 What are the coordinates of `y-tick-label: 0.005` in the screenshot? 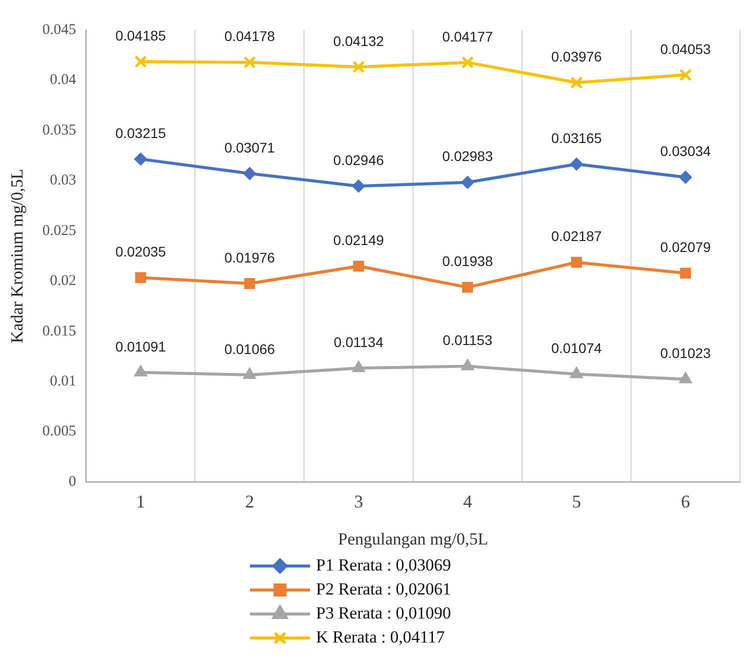 It's located at (59, 432).